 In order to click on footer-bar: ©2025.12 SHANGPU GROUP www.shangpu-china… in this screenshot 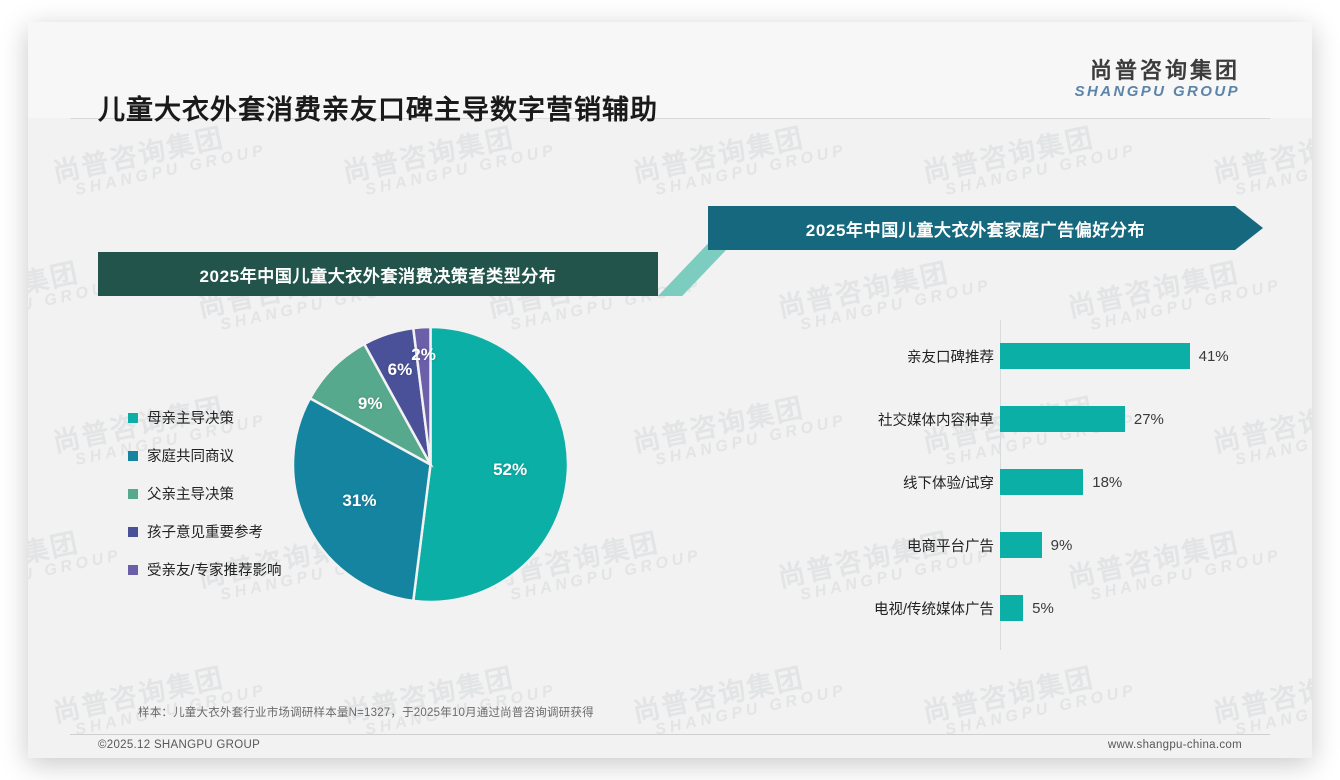, I will do `click(670, 746)`.